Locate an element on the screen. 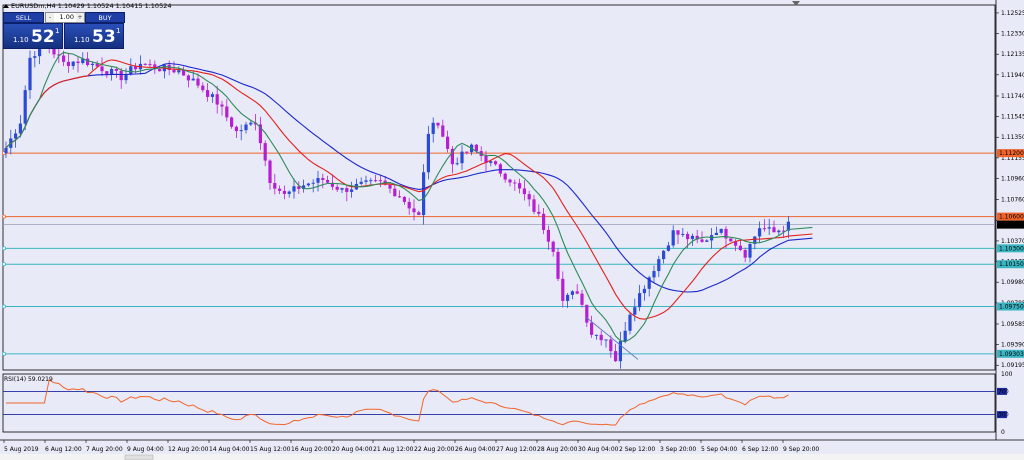  time-axis-label: 20 Aug 04:00 is located at coordinates (352, 449).